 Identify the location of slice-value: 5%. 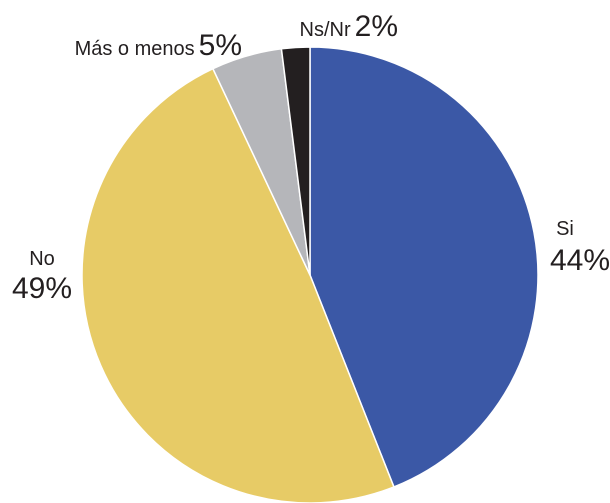
(220, 45).